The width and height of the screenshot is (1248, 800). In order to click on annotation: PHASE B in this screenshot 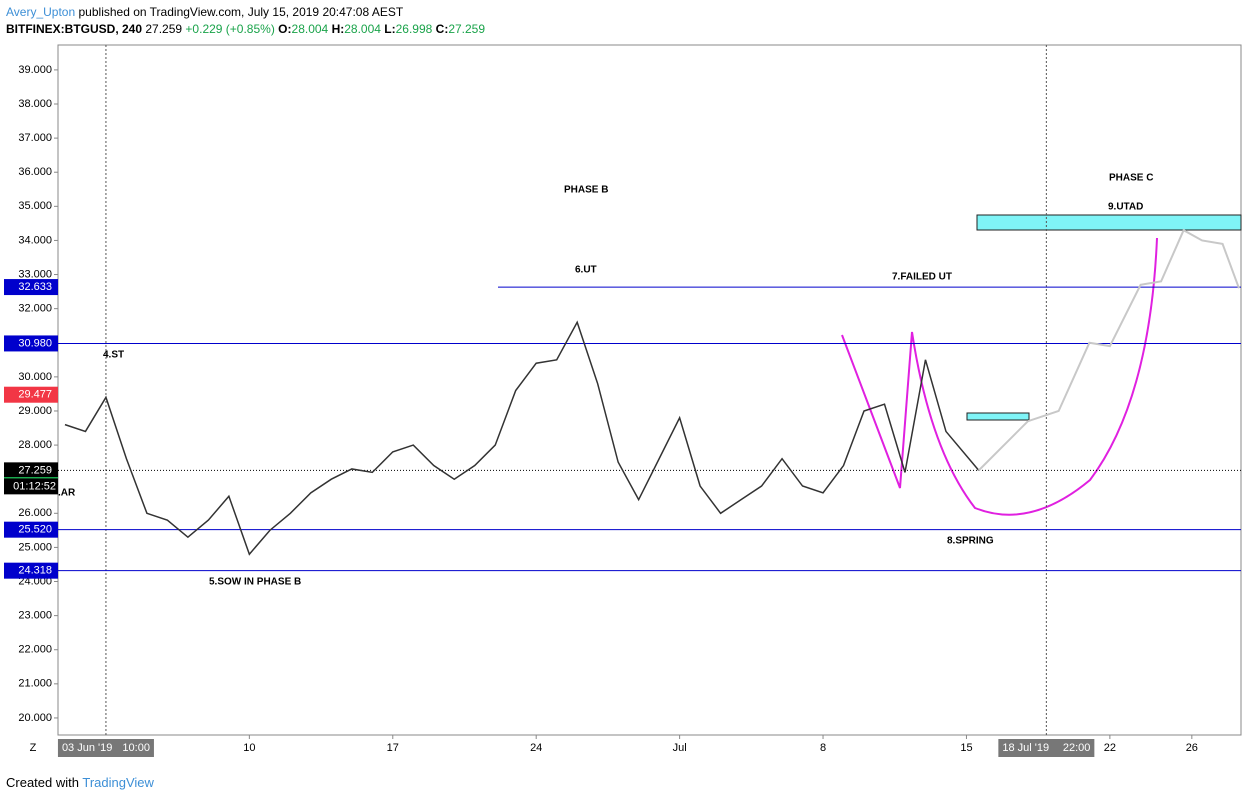, I will do `click(586, 190)`.